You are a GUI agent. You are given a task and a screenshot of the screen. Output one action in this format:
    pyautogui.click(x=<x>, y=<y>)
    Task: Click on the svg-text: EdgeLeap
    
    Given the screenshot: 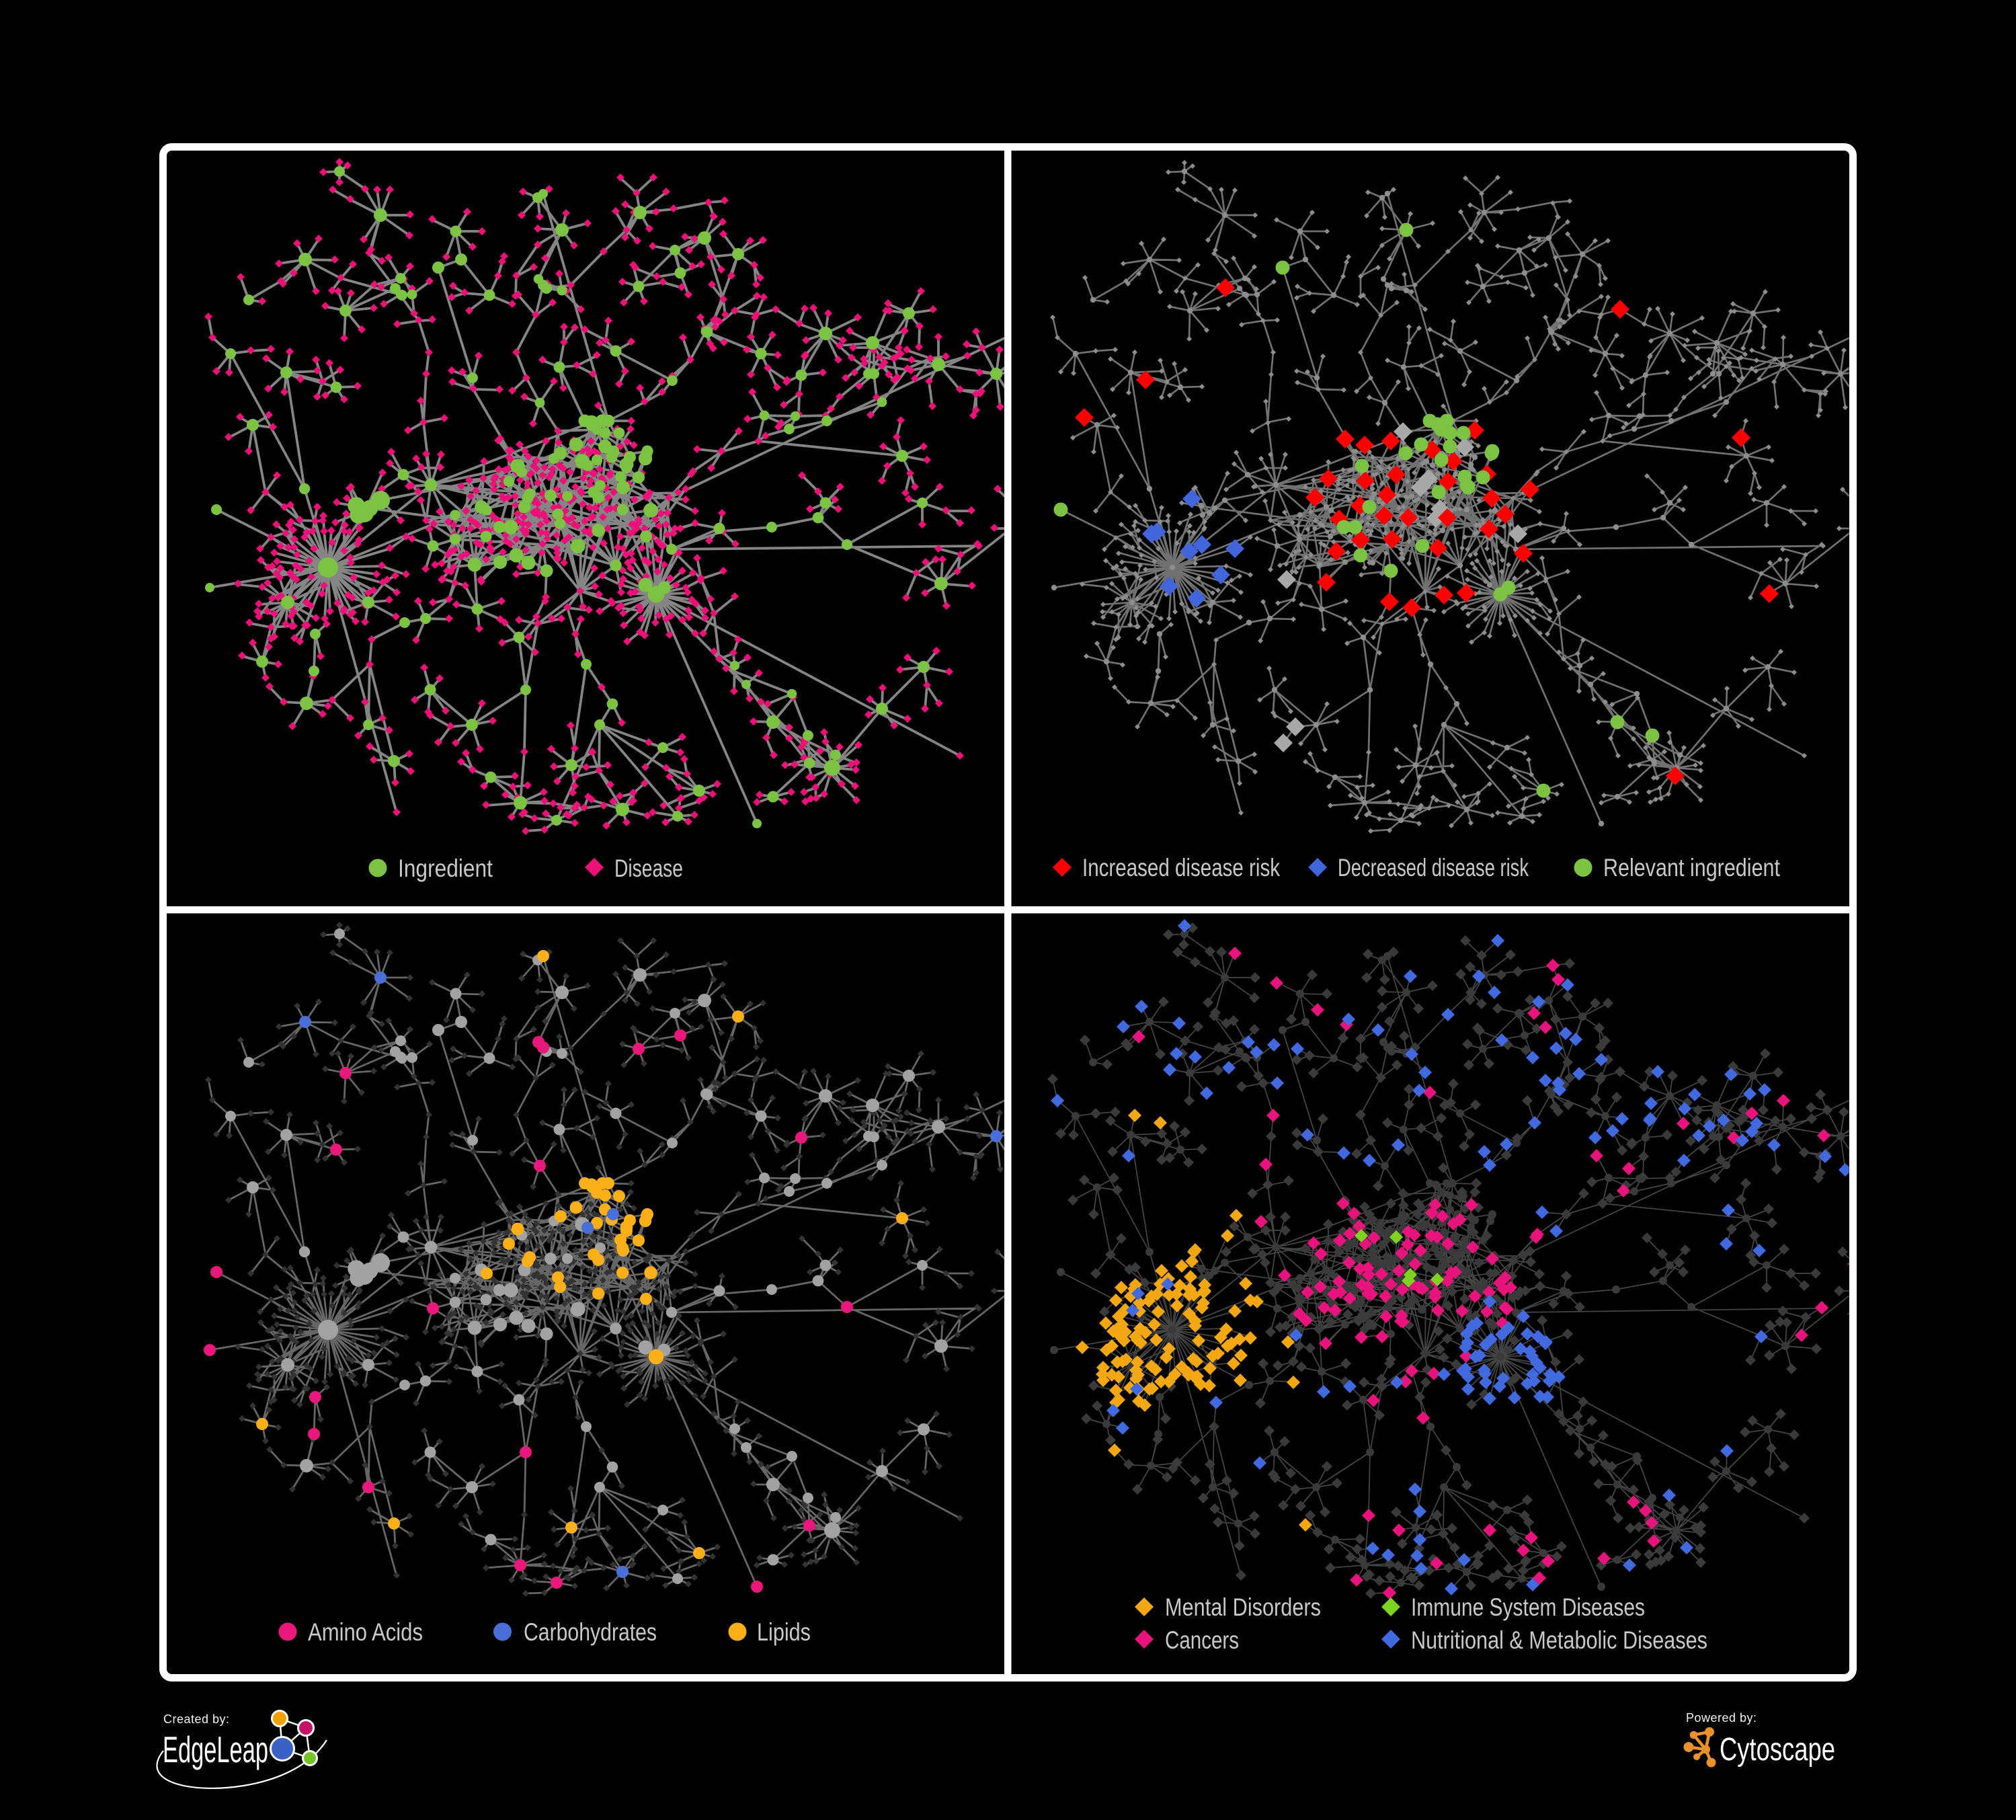 What is the action you would take?
    pyautogui.click(x=215, y=1749)
    